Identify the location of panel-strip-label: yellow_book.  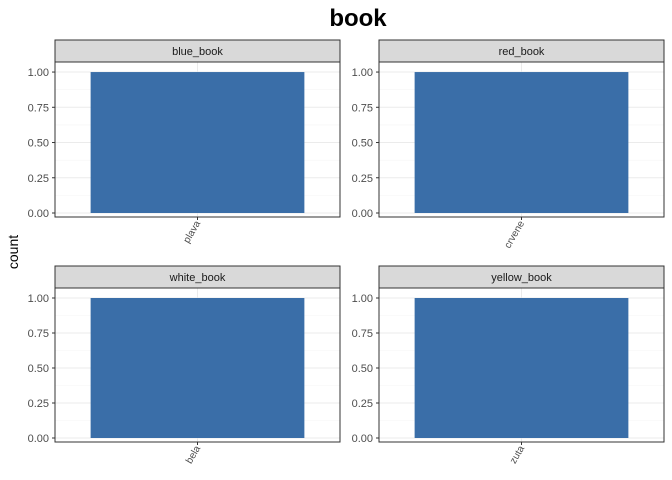
(521, 278).